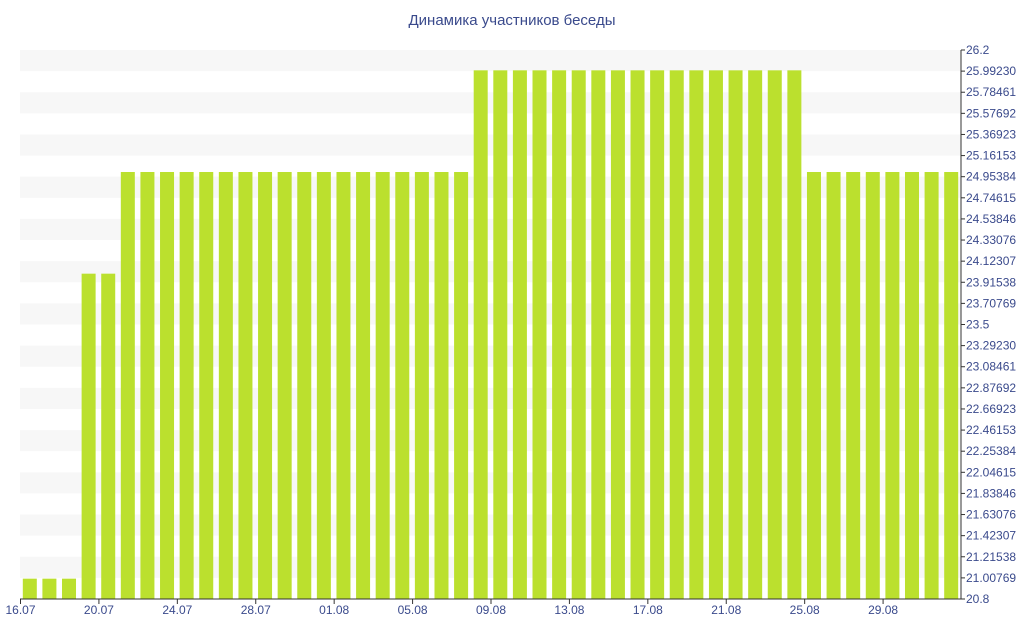  What do you see at coordinates (991, 198) in the screenshot?
I see `y-tick-label: 24.74615` at bounding box center [991, 198].